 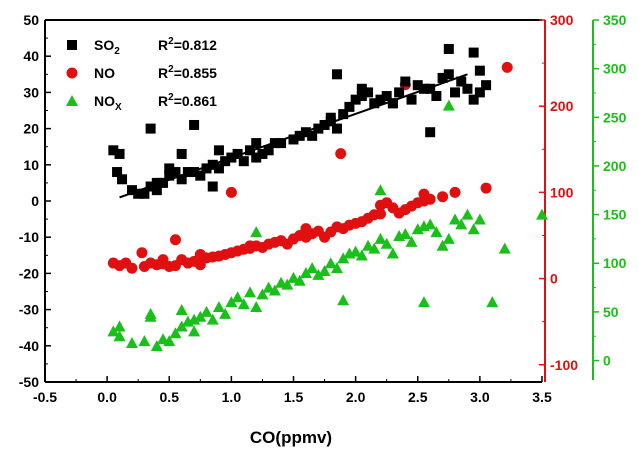 What do you see at coordinates (356, 397) in the screenshot?
I see `x-tick-label: 2.0` at bounding box center [356, 397].